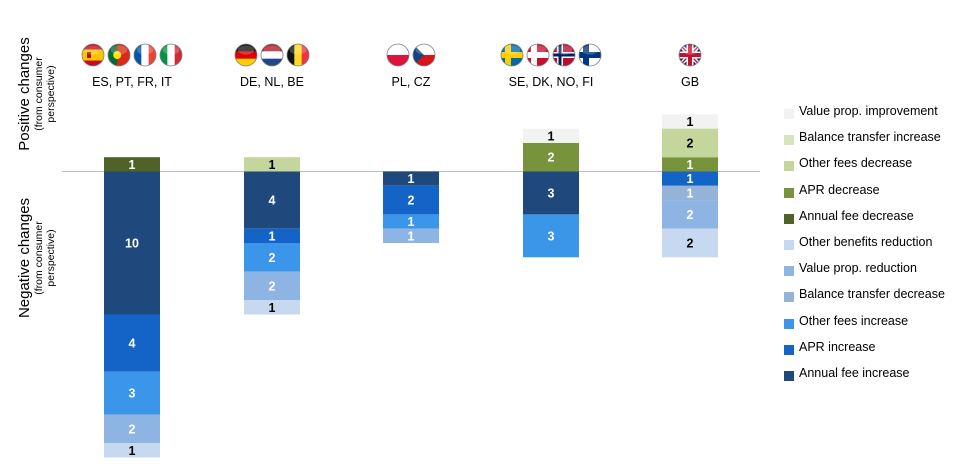 The width and height of the screenshot is (972, 476). I want to click on legend-label: Annual fee increase, so click(854, 372).